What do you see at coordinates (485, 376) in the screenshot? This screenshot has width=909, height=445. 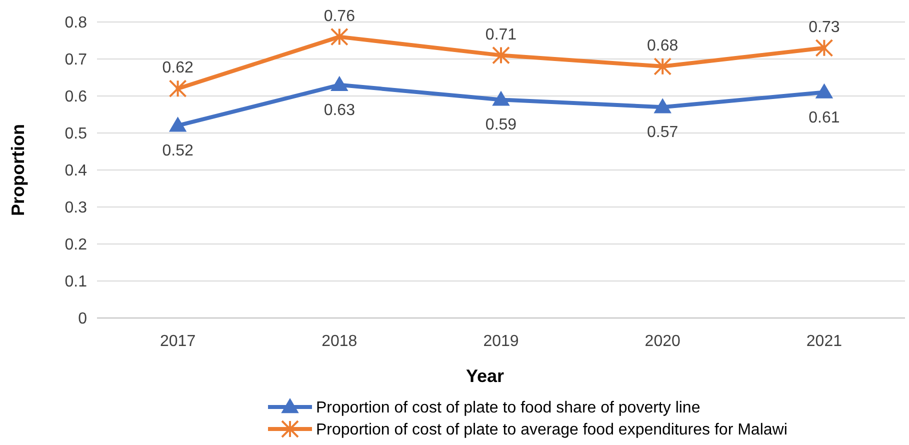 I see `x-axis-title: Year` at bounding box center [485, 376].